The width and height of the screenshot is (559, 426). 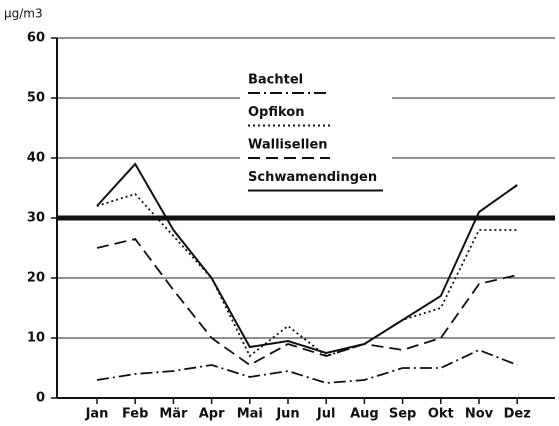 I want to click on x-tick-label: Jun, so click(x=287, y=414).